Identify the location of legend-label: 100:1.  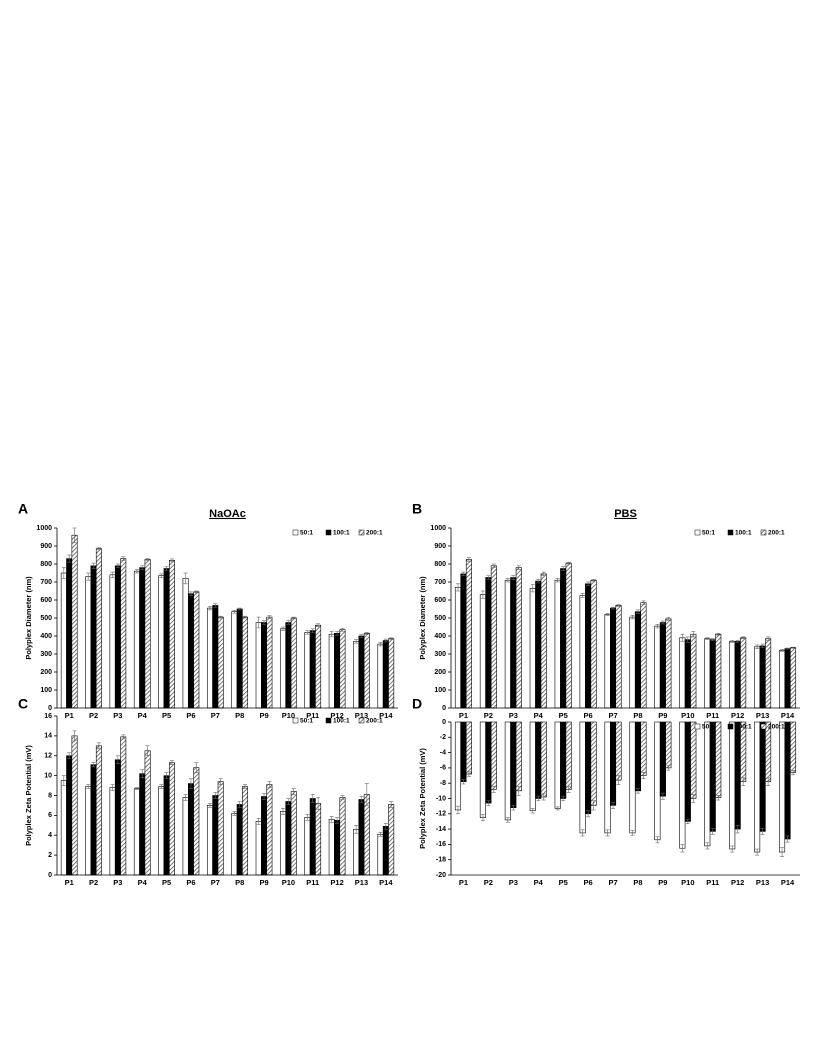
(341, 533).